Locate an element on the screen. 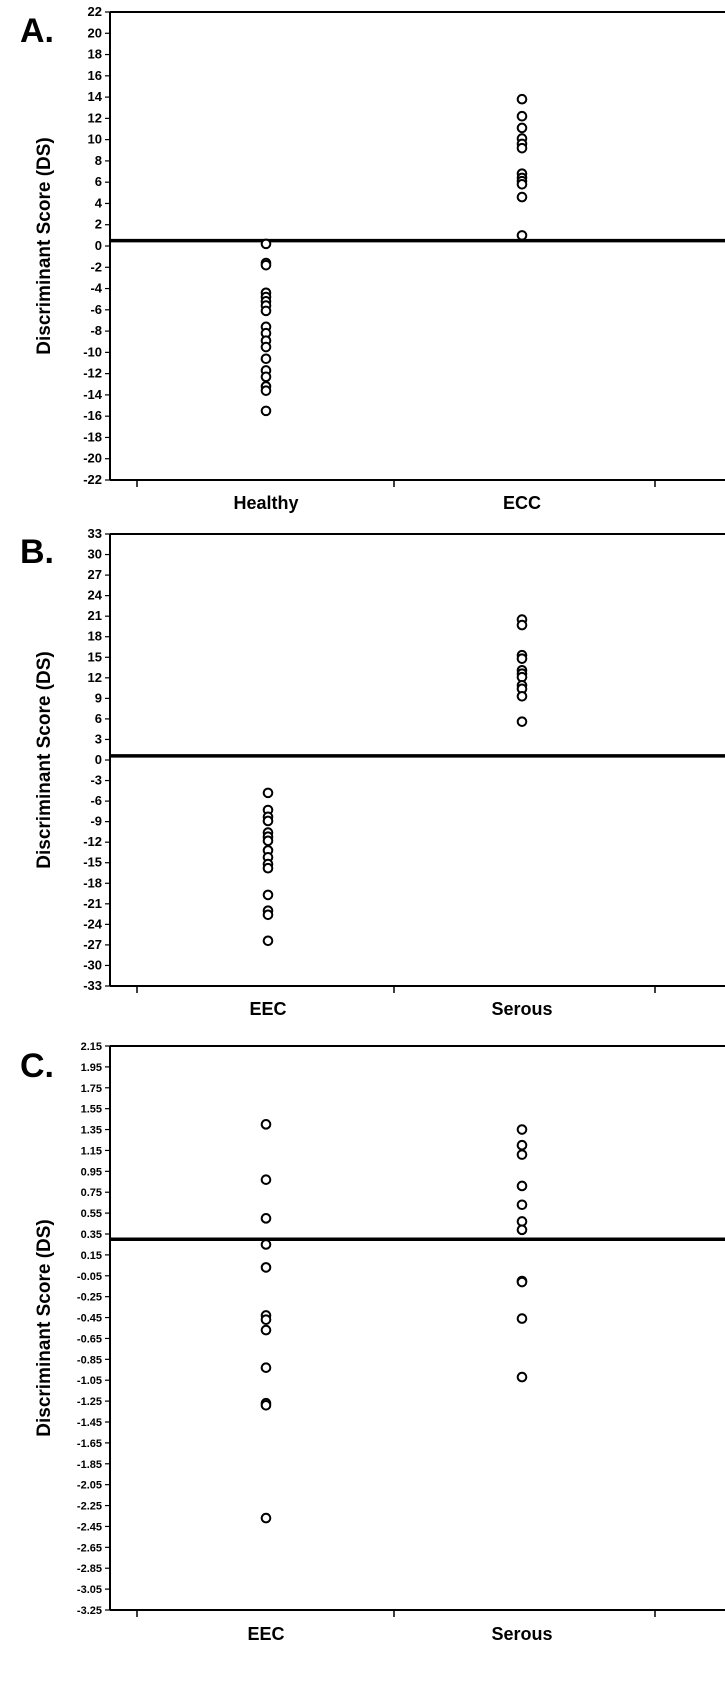  y-tick-label: -1.85 is located at coordinates (89, 1465).